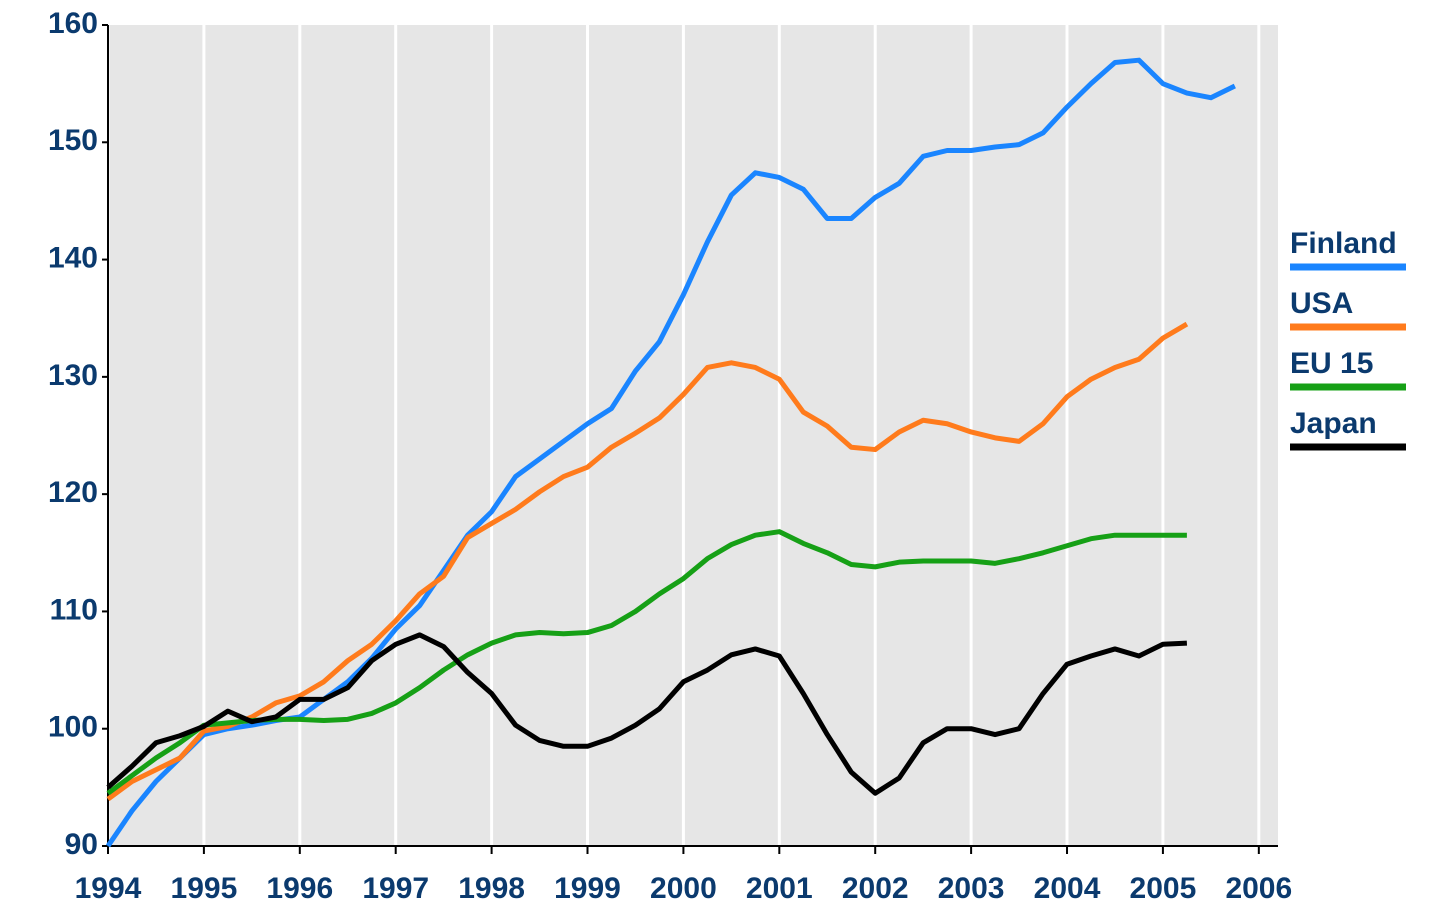 Image resolution: width=1439 pixels, height=914 pixels. What do you see at coordinates (875, 888) in the screenshot?
I see `x-tick-label: 2002` at bounding box center [875, 888].